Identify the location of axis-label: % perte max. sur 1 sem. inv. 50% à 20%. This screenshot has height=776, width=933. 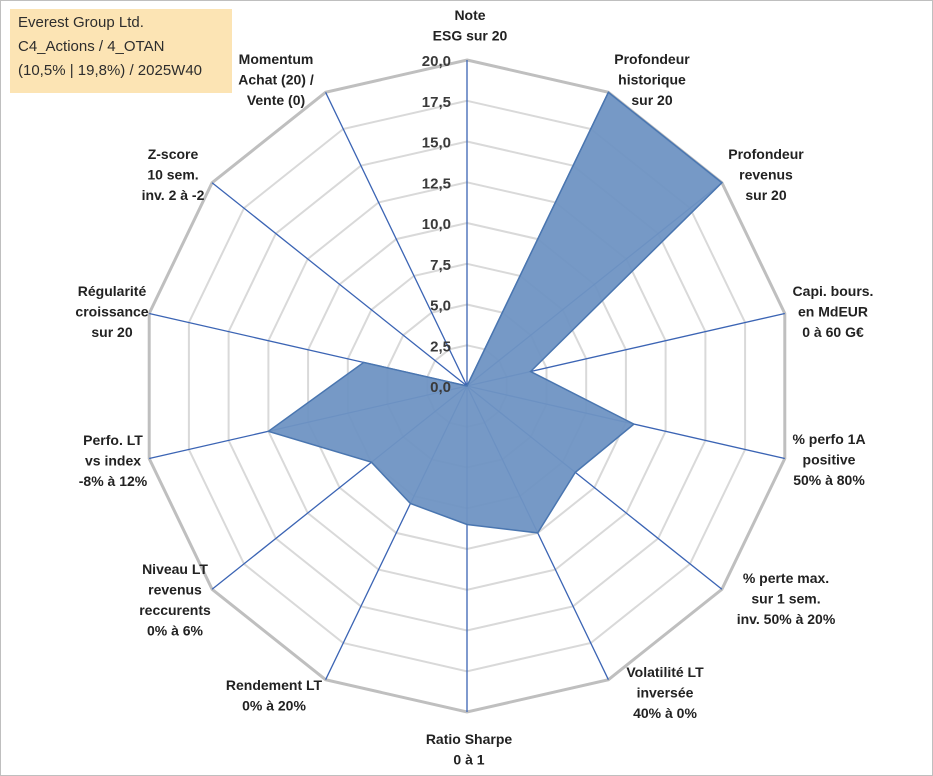
(786, 598).